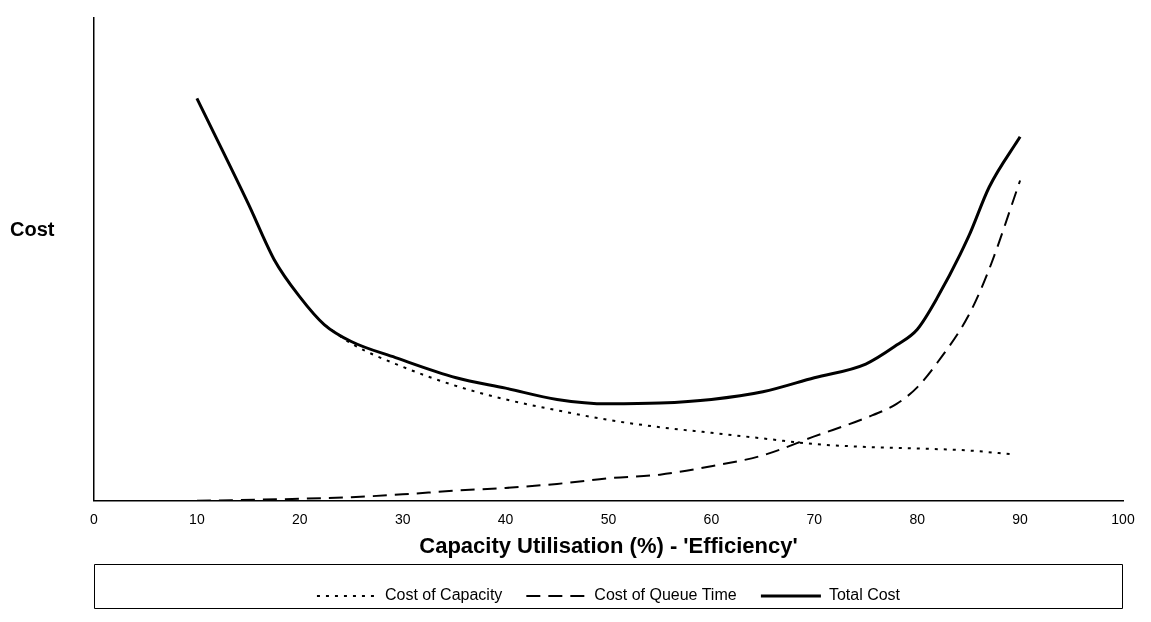 The image size is (1151, 622). What do you see at coordinates (1020, 519) in the screenshot?
I see `x-tick-label: 90` at bounding box center [1020, 519].